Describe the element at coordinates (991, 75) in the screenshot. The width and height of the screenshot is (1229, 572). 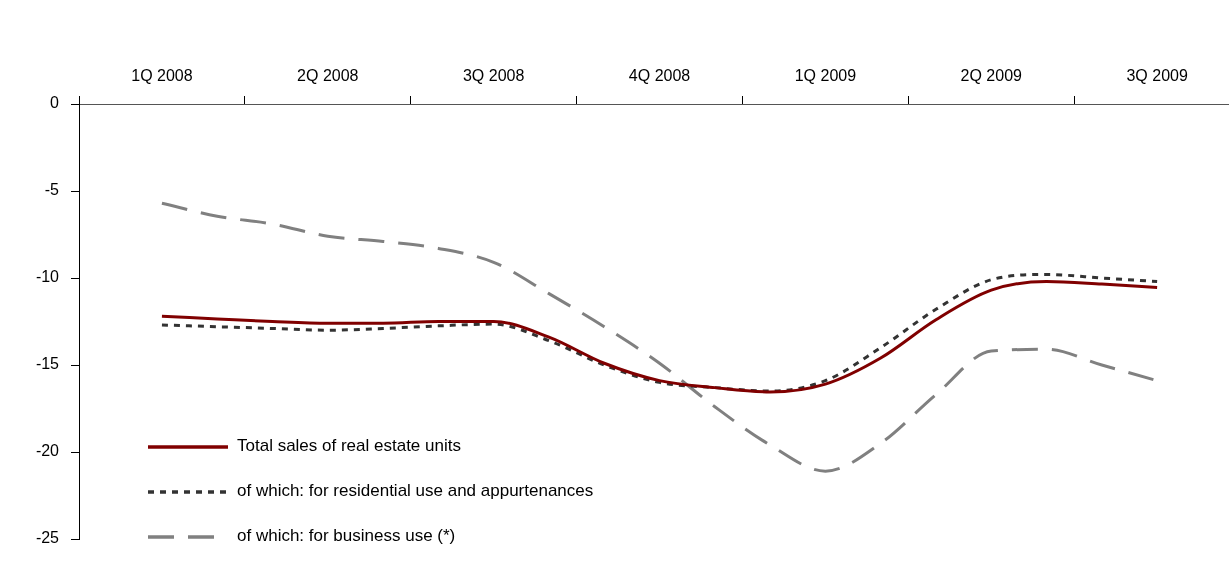
I see `x-tick-label: 2Q 2009` at that location.